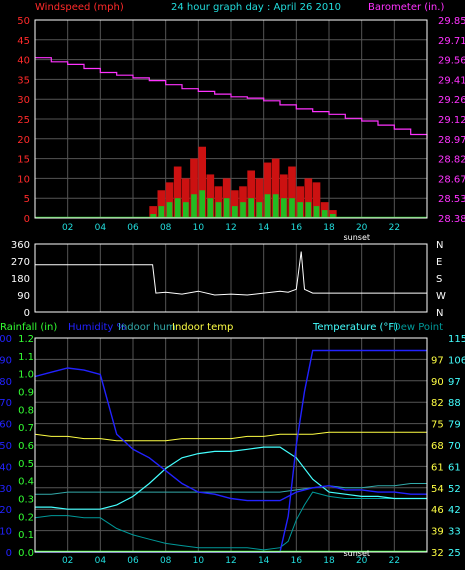 This screenshot has height=570, width=465. What do you see at coordinates (23, 179) in the screenshot?
I see `windspeed-tick: 10` at bounding box center [23, 179].